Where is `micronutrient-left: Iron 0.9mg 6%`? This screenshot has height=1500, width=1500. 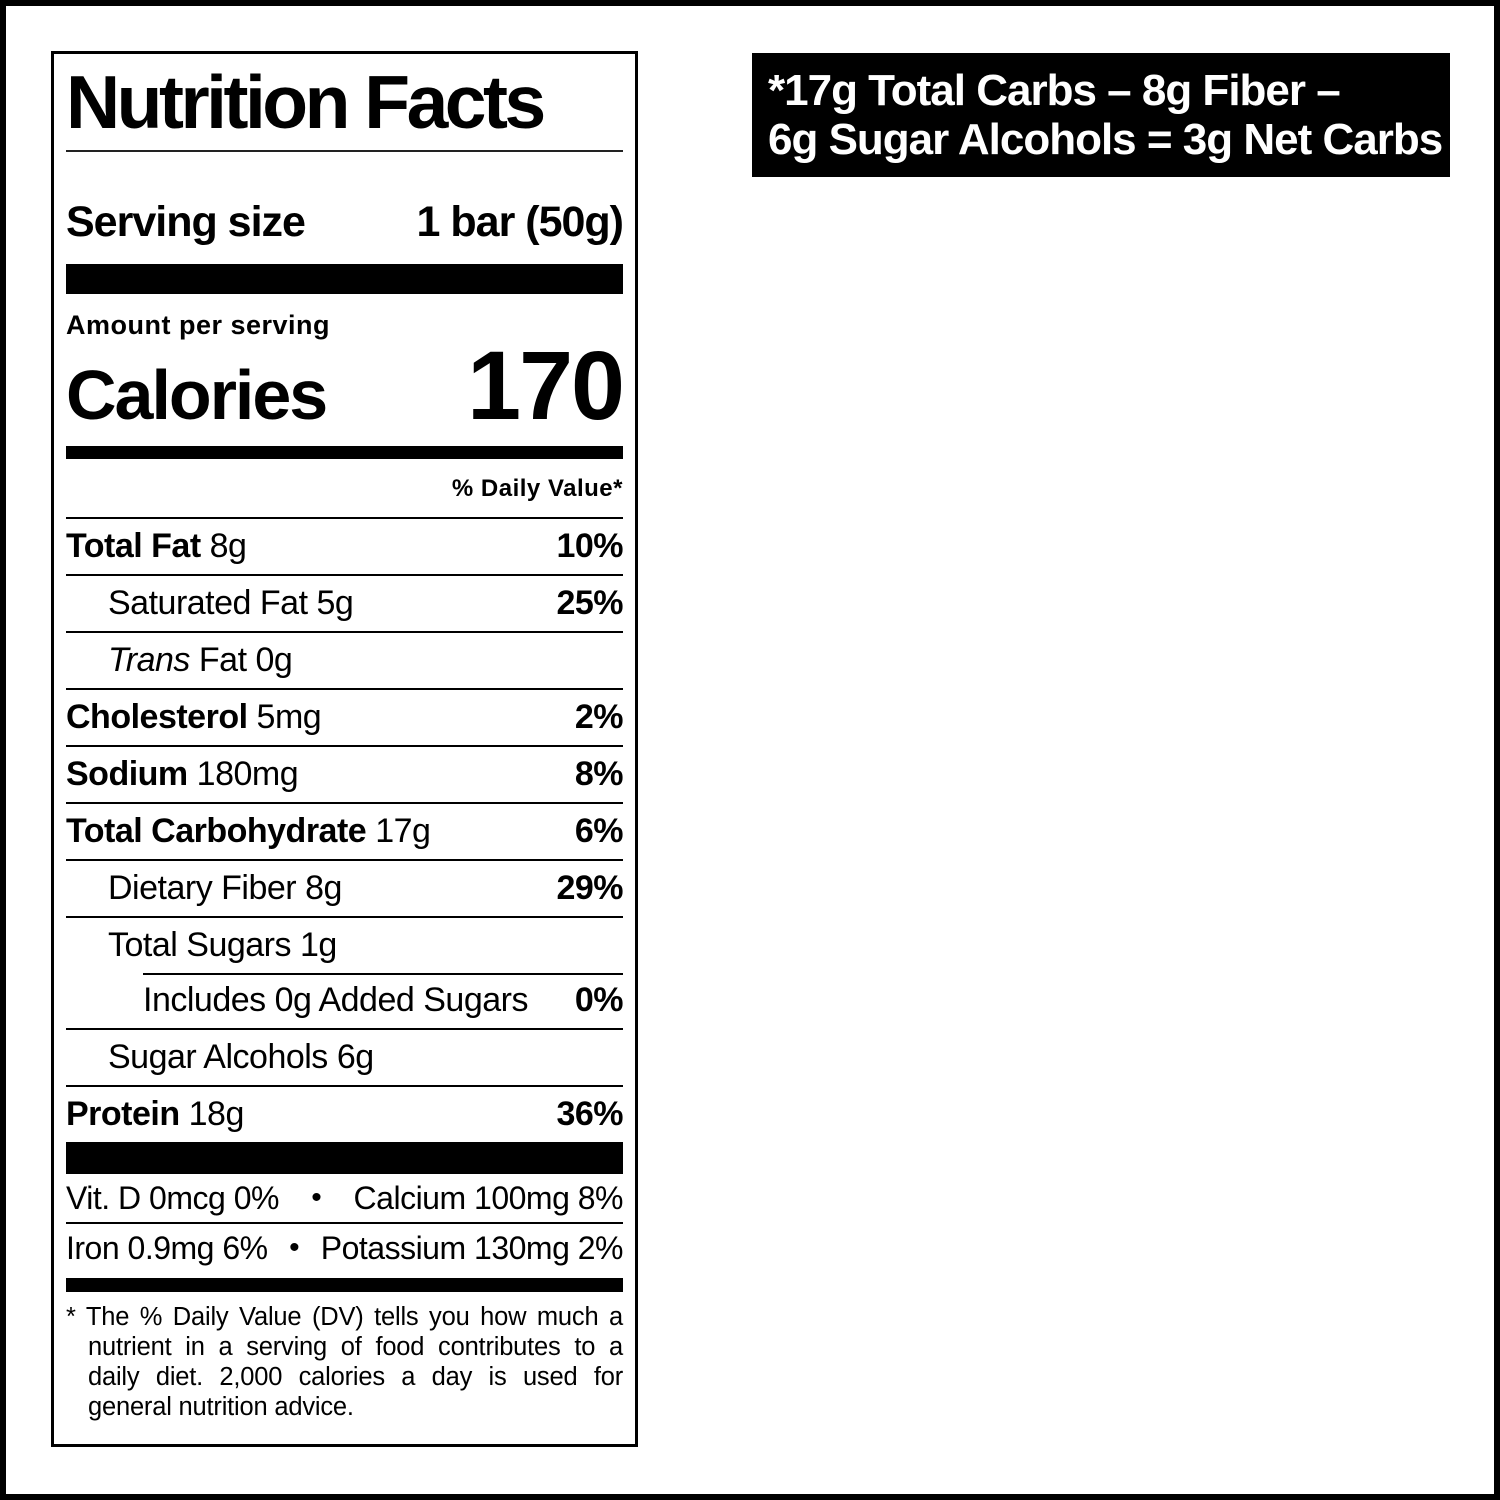 micronutrient-left: Iron 0.9mg 6% is located at coordinates (167, 1247).